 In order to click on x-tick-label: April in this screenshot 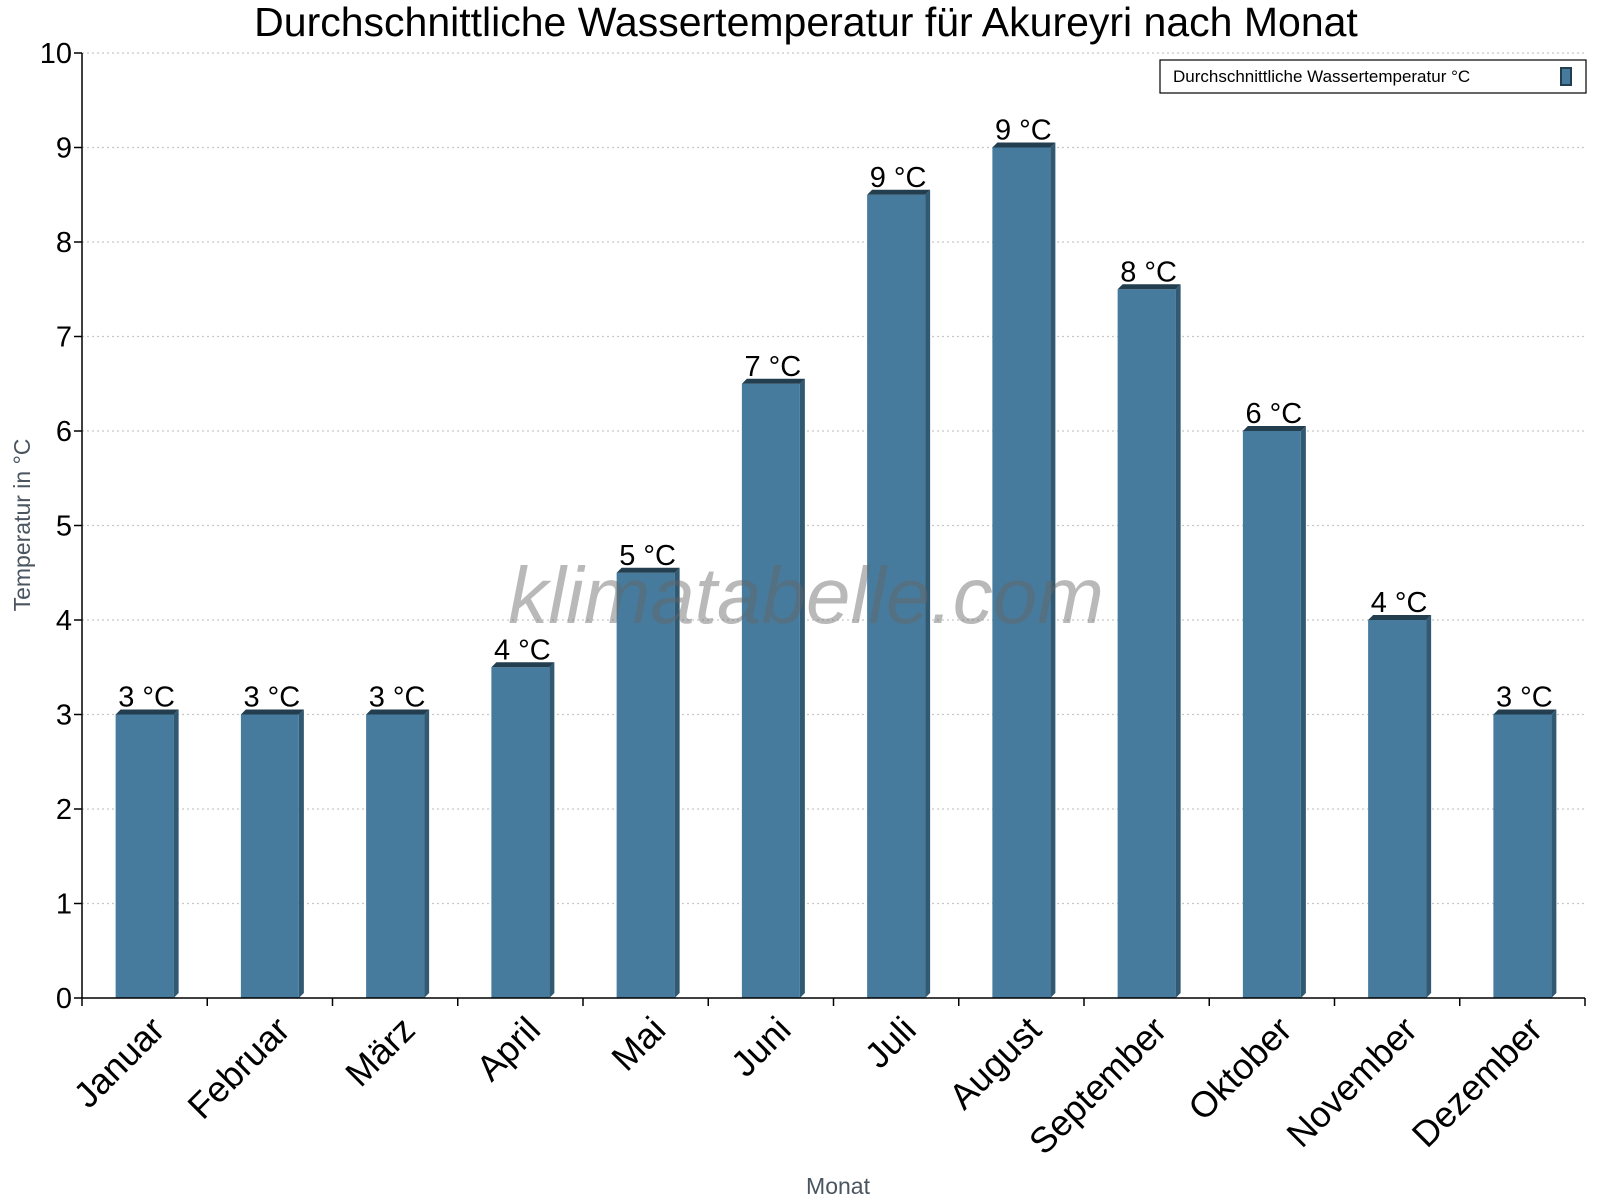, I will do `click(508, 1049)`.